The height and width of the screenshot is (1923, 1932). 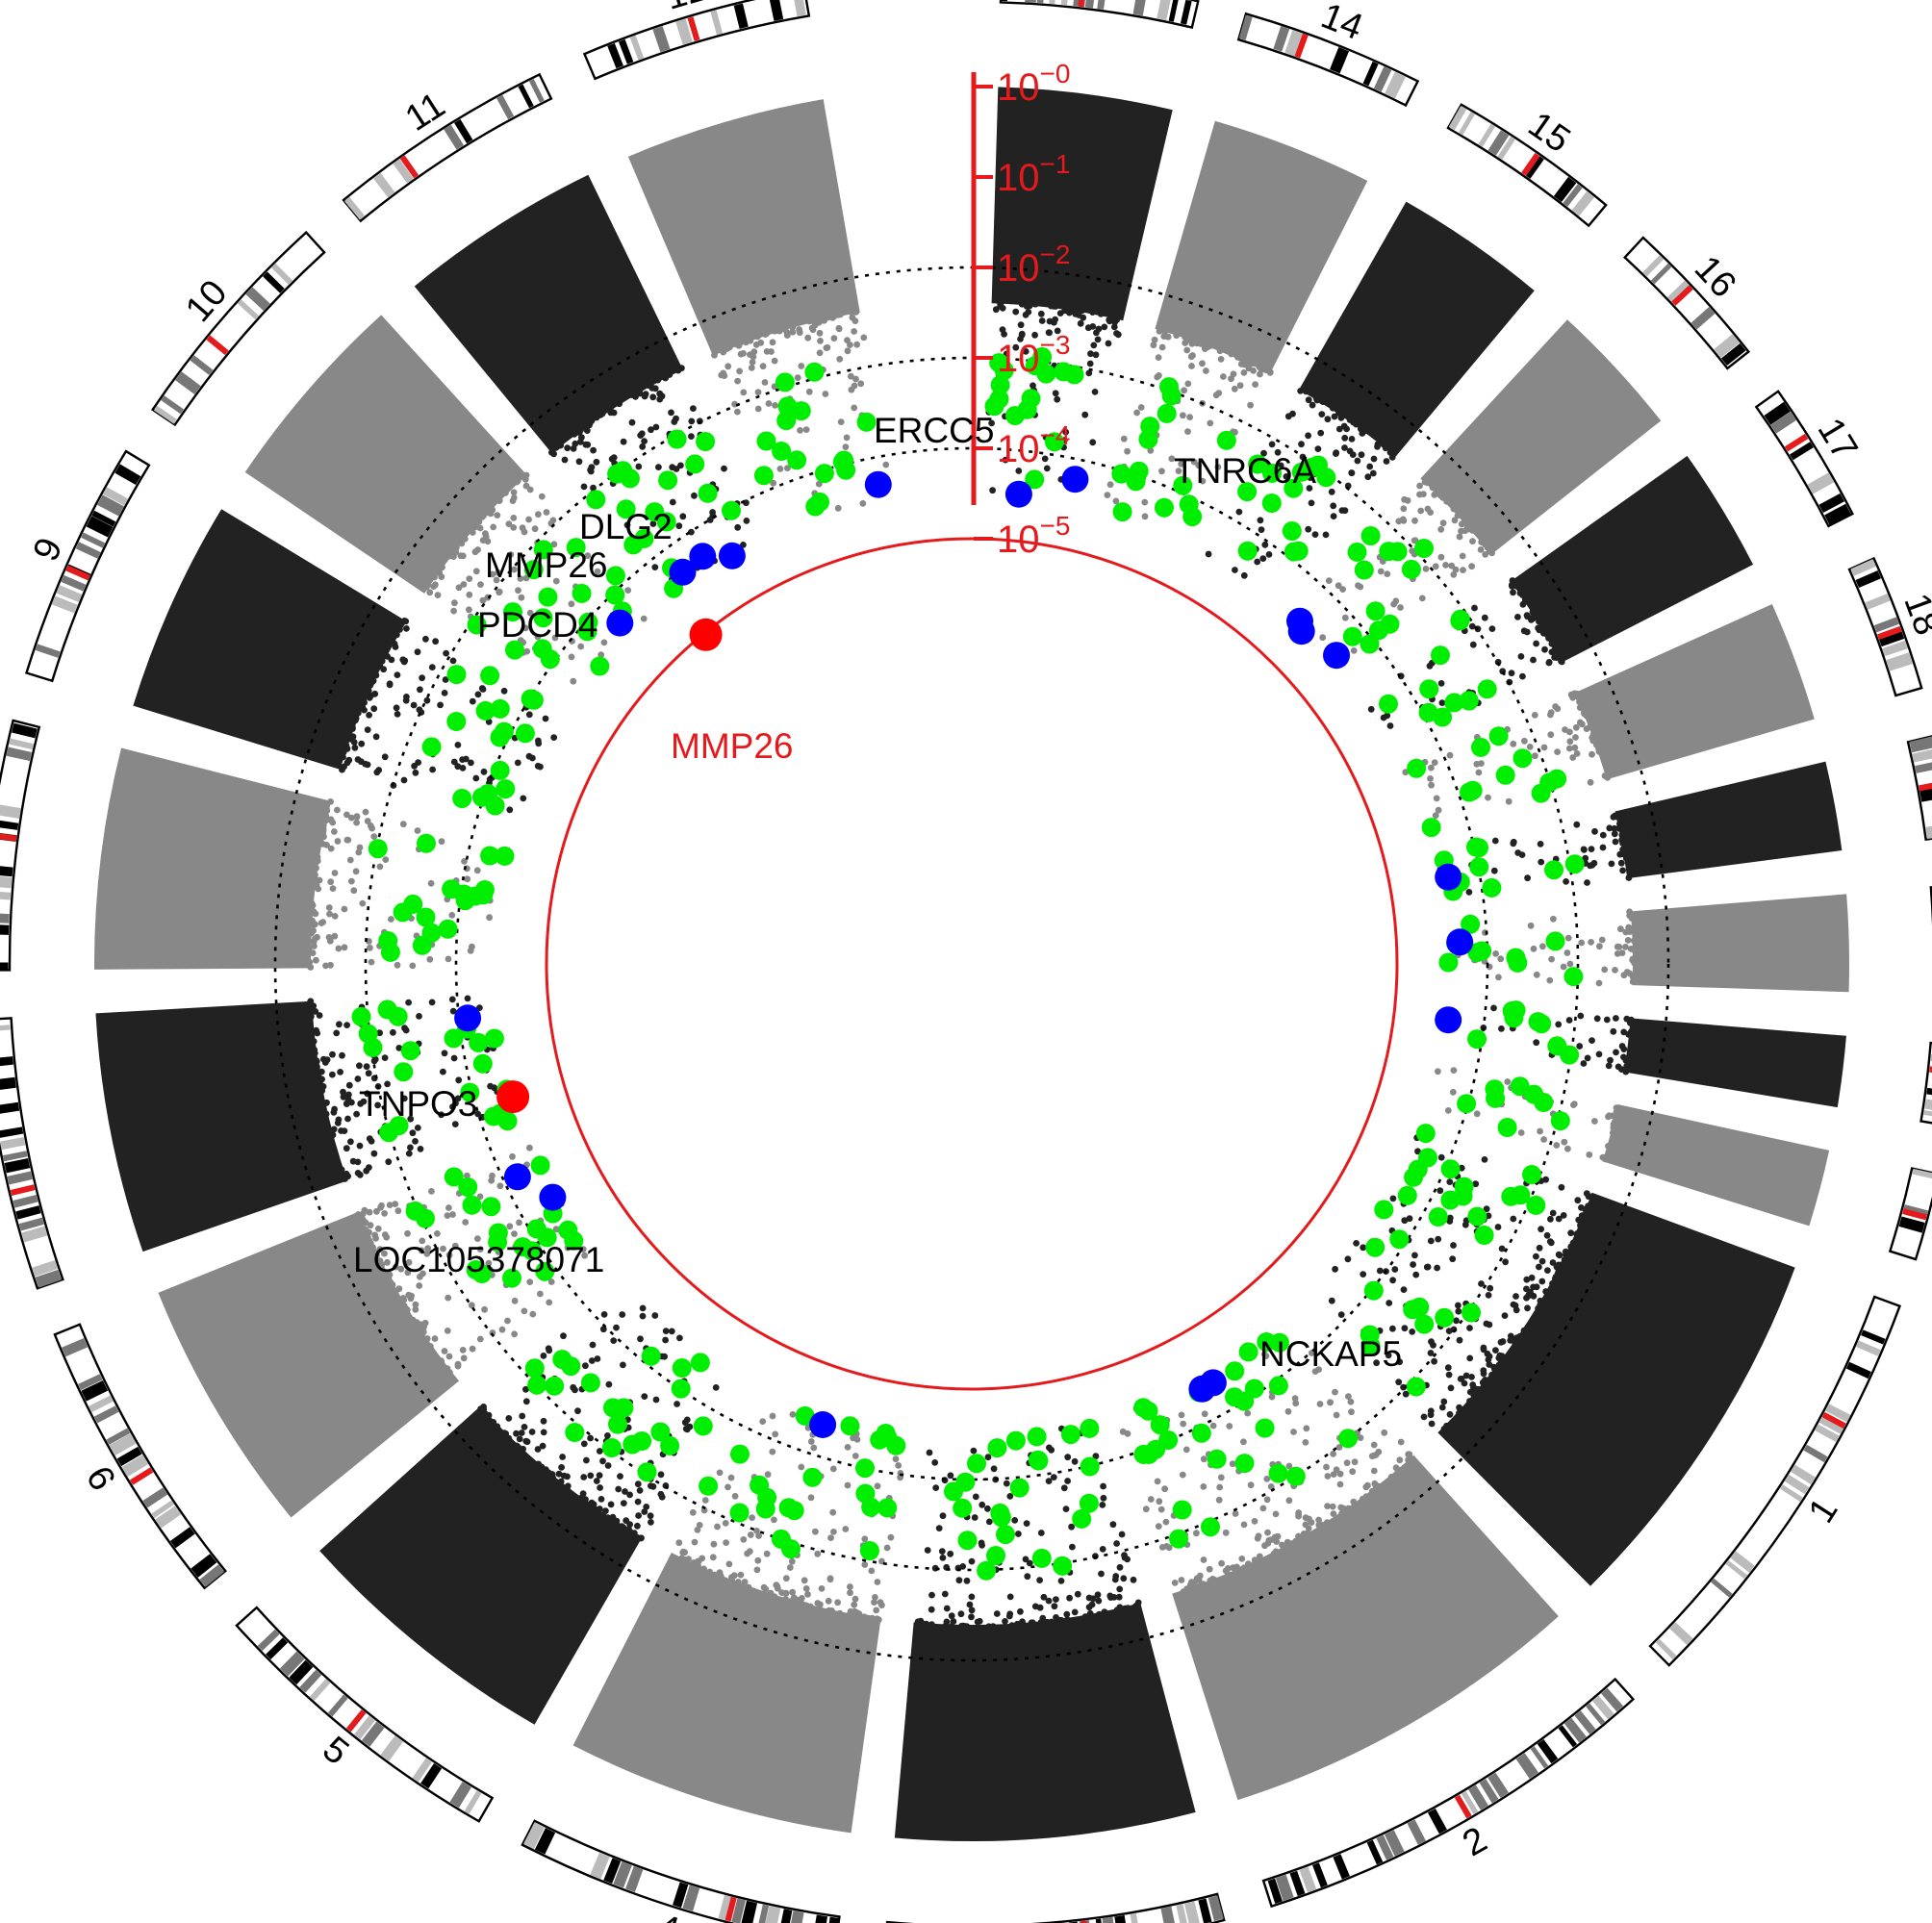 I want to click on axis-tick-label: 10−2, so click(x=1033, y=265).